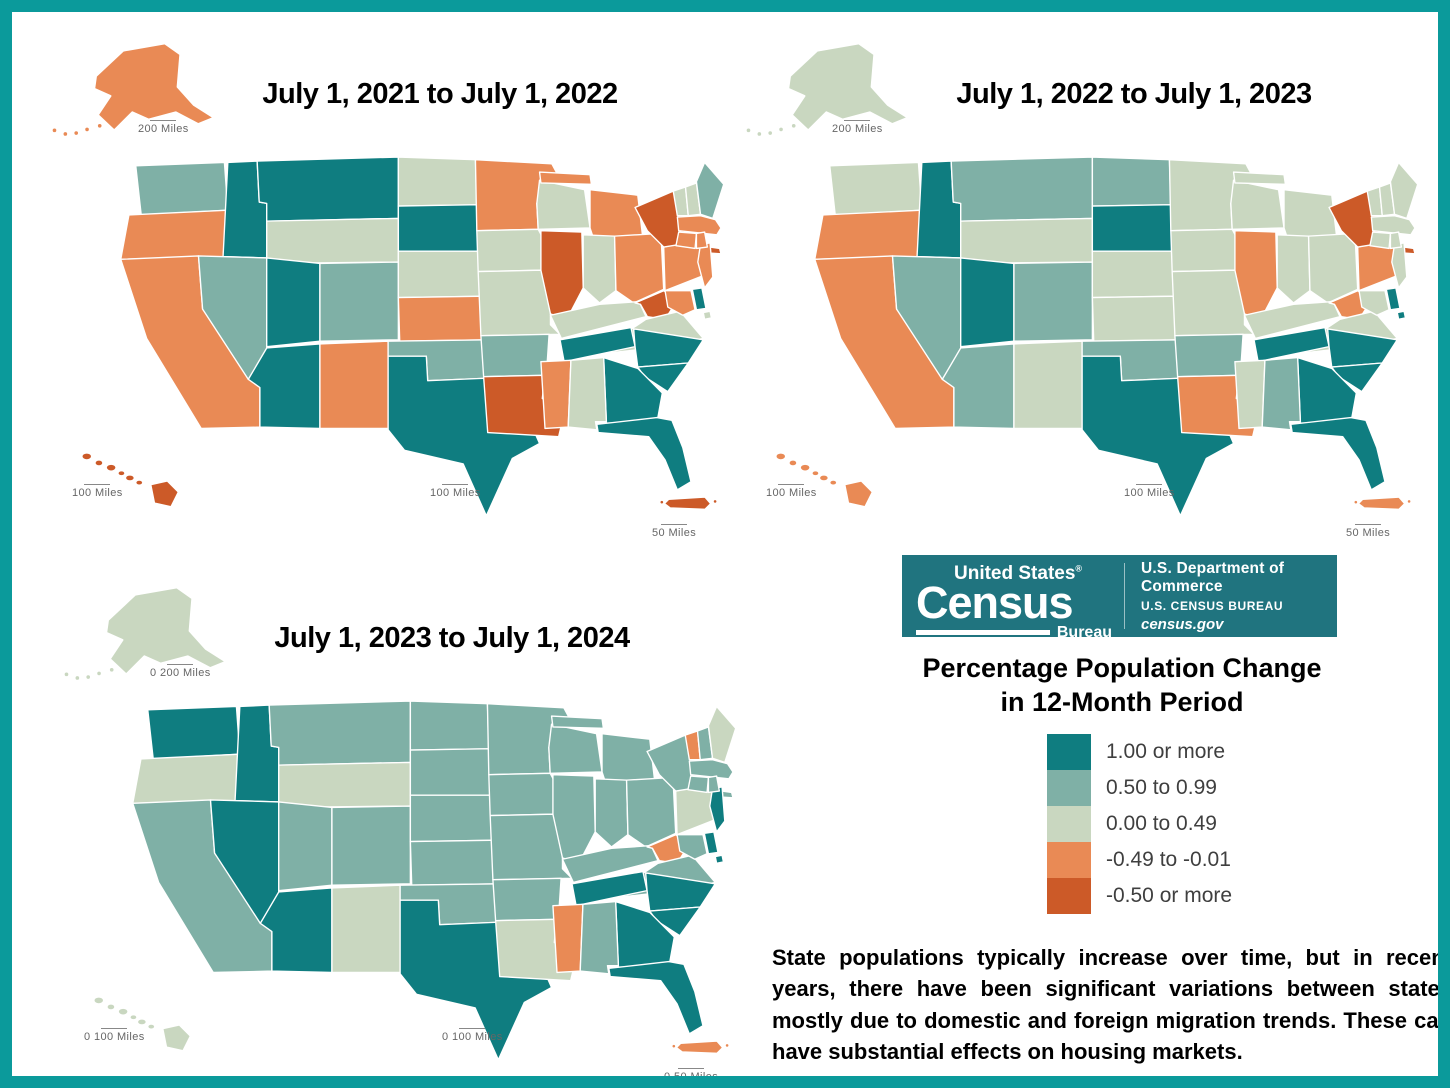 The height and width of the screenshot is (1088, 1450). Describe the element at coordinates (1069, 788) in the screenshot. I see `legend-swatch-medium-teal` at that location.